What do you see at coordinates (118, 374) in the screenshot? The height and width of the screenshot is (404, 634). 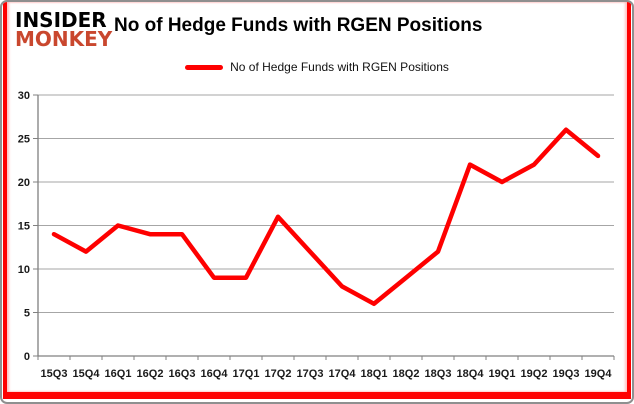 I see `x-tick-label: 16Q1` at bounding box center [118, 374].